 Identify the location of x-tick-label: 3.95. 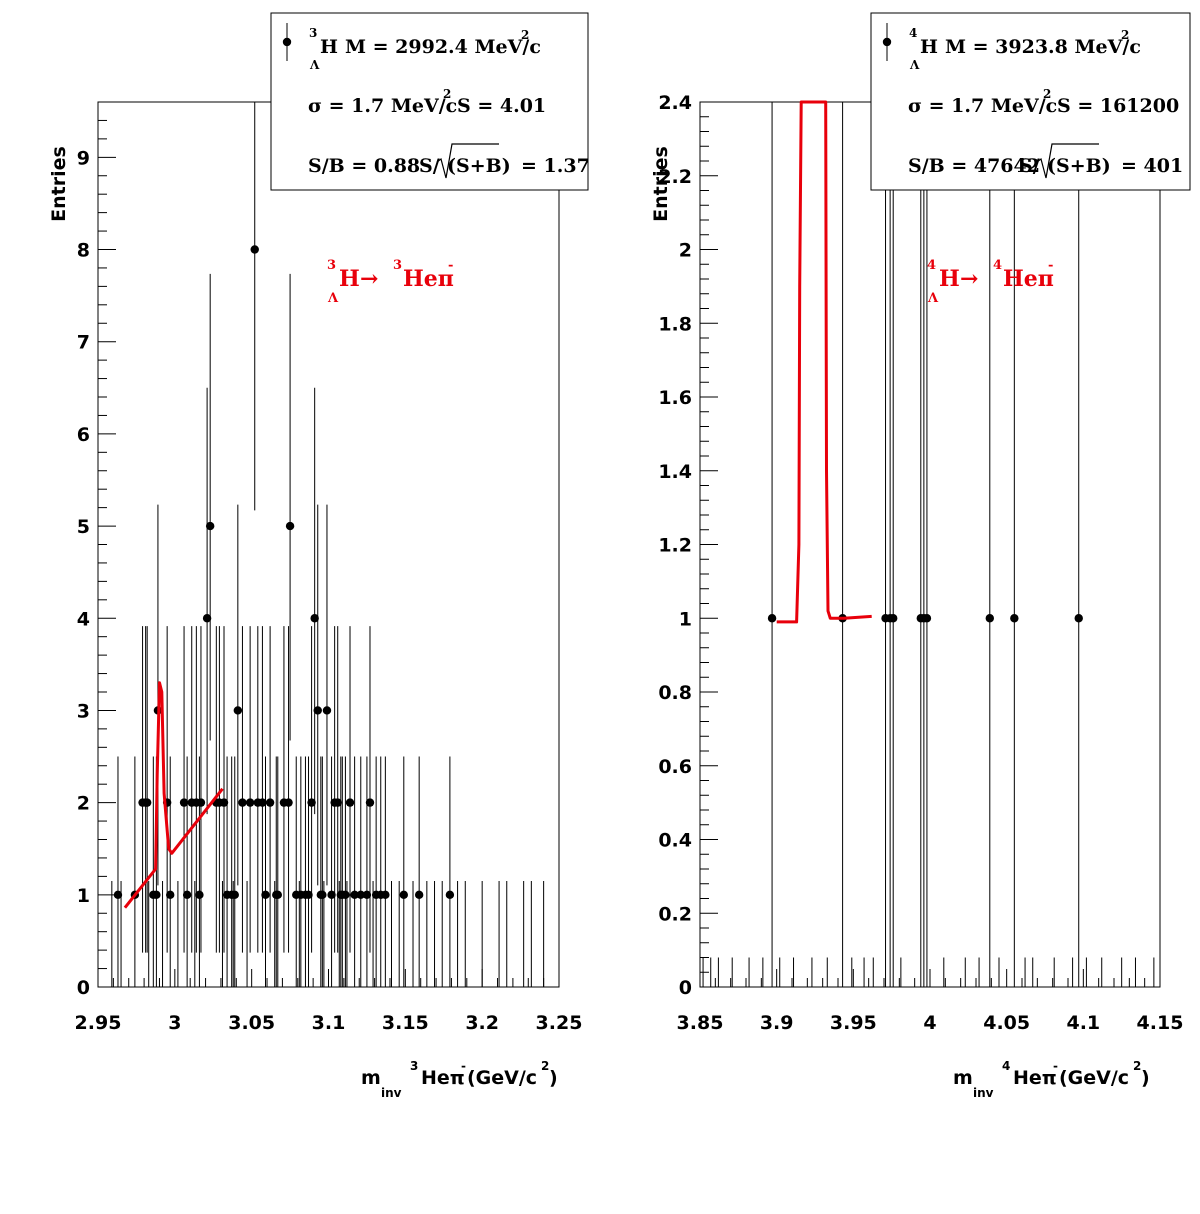
(853, 1023).